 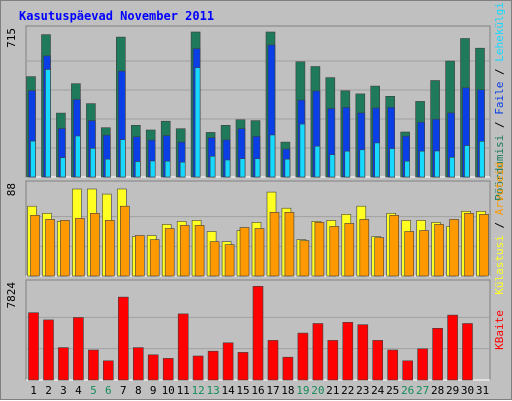 What do you see at coordinates (347, 164) in the screenshot?
I see `bar-requests-Lehekülgi-day-22` at bounding box center [347, 164].